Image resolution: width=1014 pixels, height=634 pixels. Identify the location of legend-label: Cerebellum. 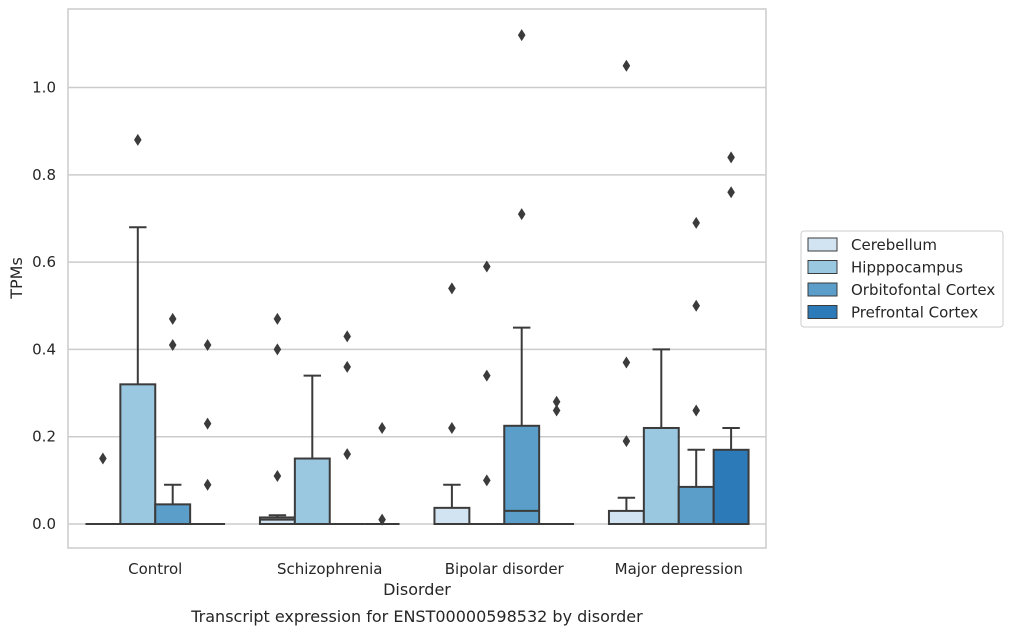
(894, 245).